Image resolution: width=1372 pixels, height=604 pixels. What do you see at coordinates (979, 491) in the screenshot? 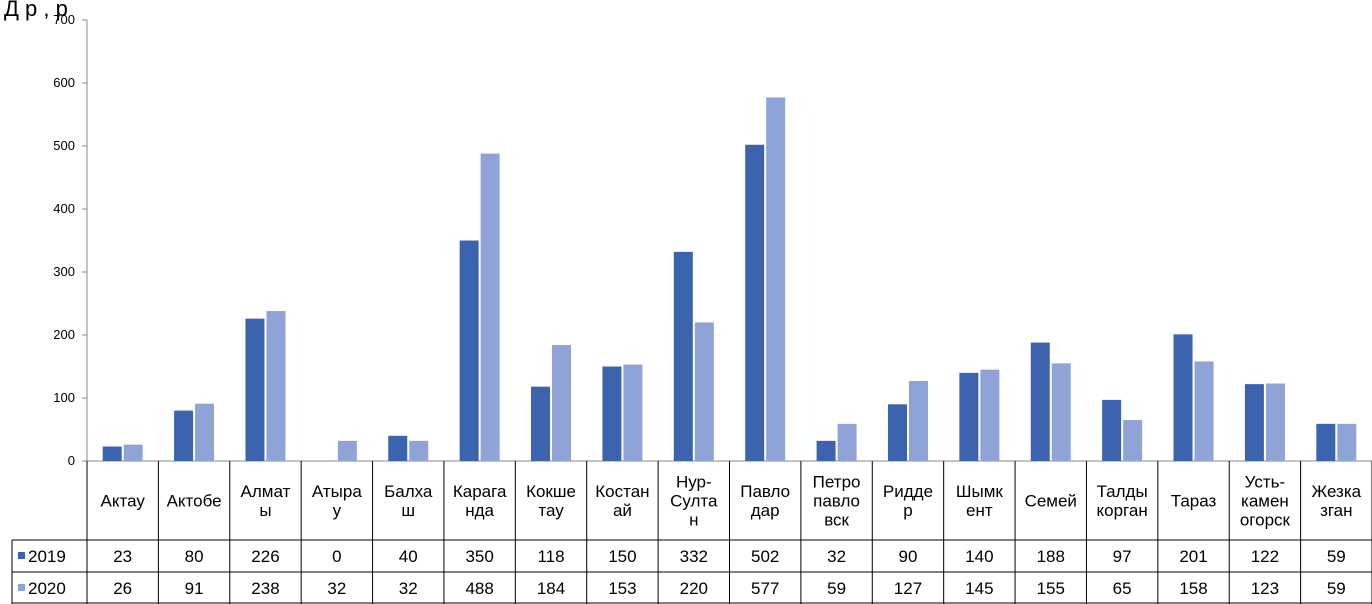
I see `category-label: Шымк` at bounding box center [979, 491].